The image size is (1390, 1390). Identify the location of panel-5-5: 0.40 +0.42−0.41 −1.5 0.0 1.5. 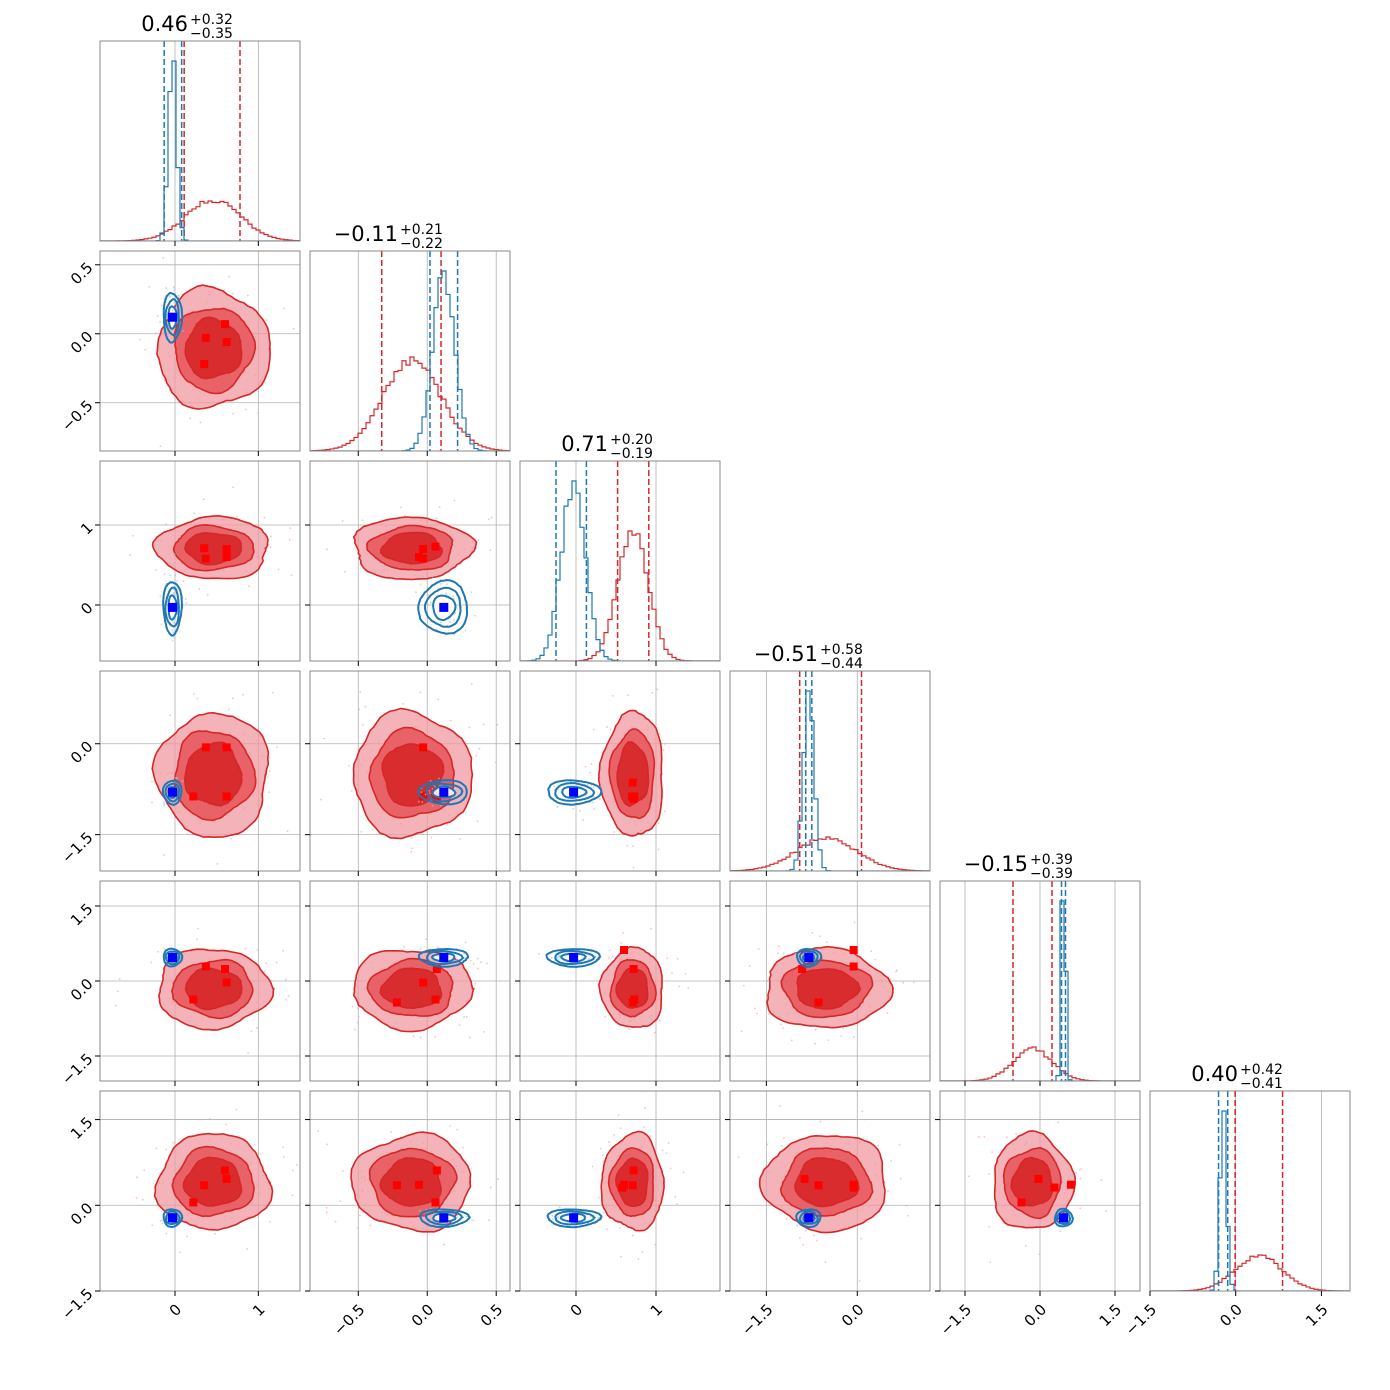
(1236, 1200).